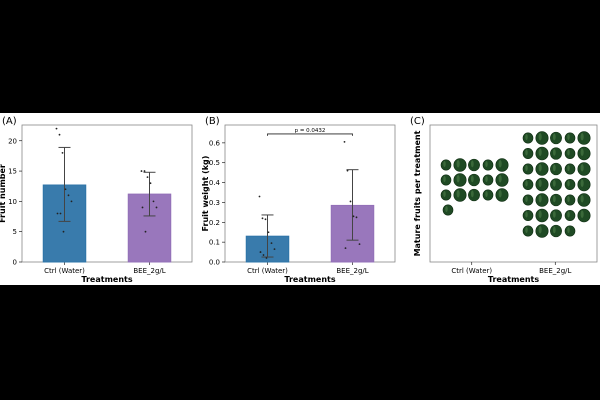  Describe the element at coordinates (15, 263) in the screenshot. I see `y-tick-label: 0` at that location.